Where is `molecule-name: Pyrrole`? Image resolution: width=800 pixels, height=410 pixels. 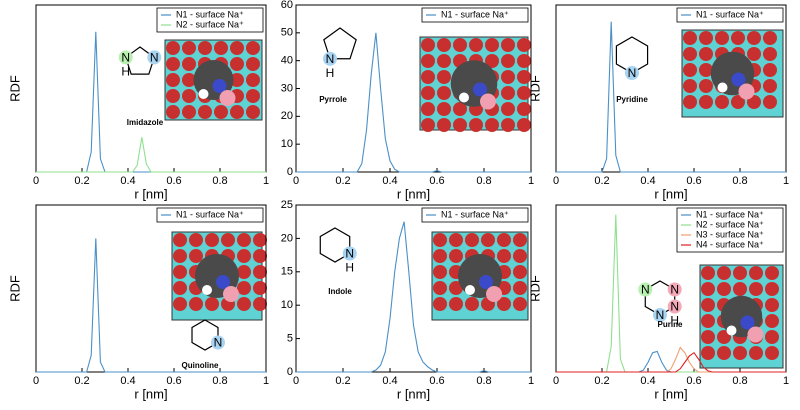
molecule-name: Pyrrole is located at coordinates (333, 99).